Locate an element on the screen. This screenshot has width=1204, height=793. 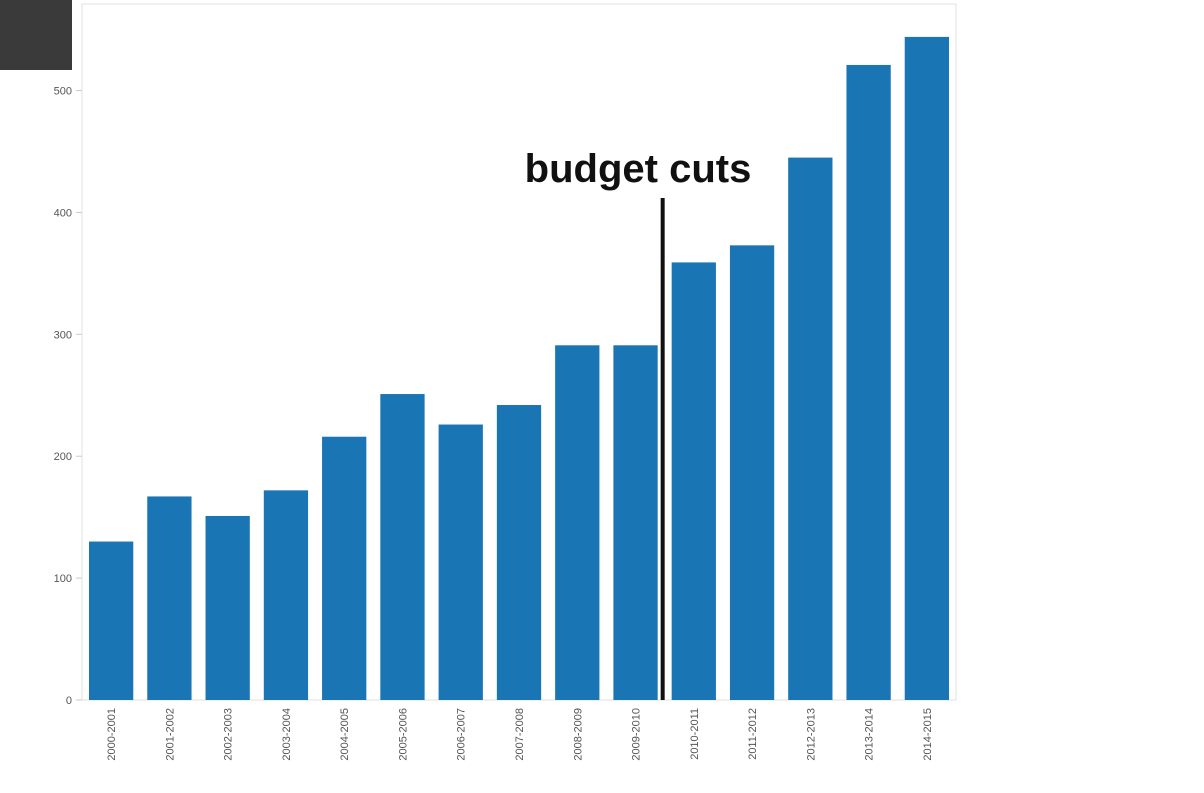
x-tick-label: 2008-2009 is located at coordinates (578, 734).